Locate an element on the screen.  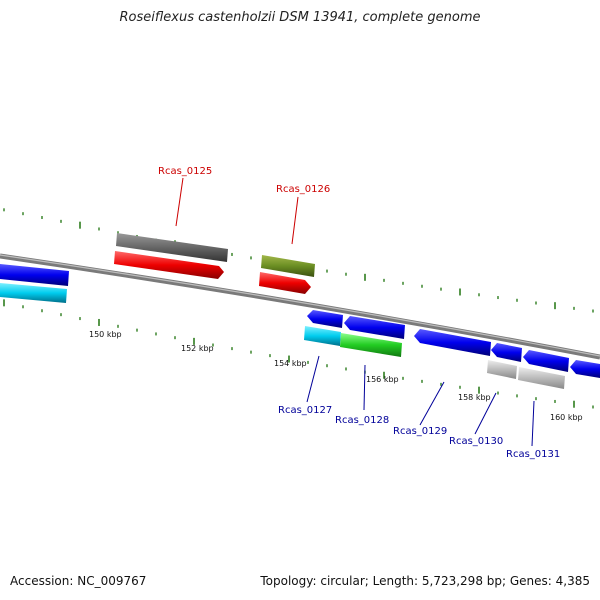
forward-genes is located at coordinates (157, 263).